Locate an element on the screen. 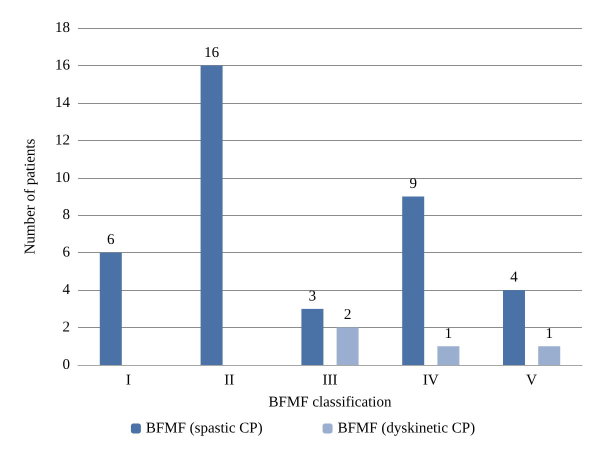  y-tick-label: 10 is located at coordinates (62, 178).